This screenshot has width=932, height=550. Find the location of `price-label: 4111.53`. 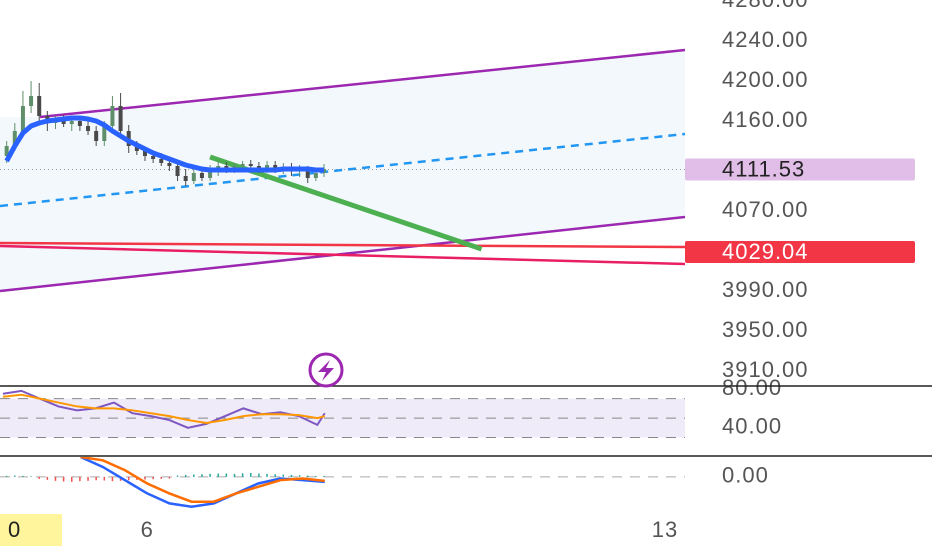

price-label: 4111.53 is located at coordinates (763, 168).